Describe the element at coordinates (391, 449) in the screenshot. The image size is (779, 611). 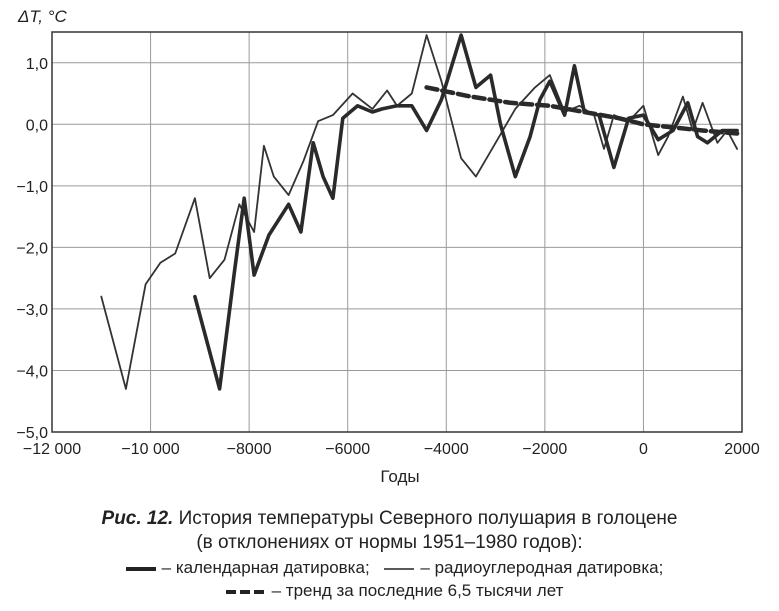
I see `x-tick-labels: −12 000 −10 000 −8000 −6000 −4000 −2000 0 2000` at that location.